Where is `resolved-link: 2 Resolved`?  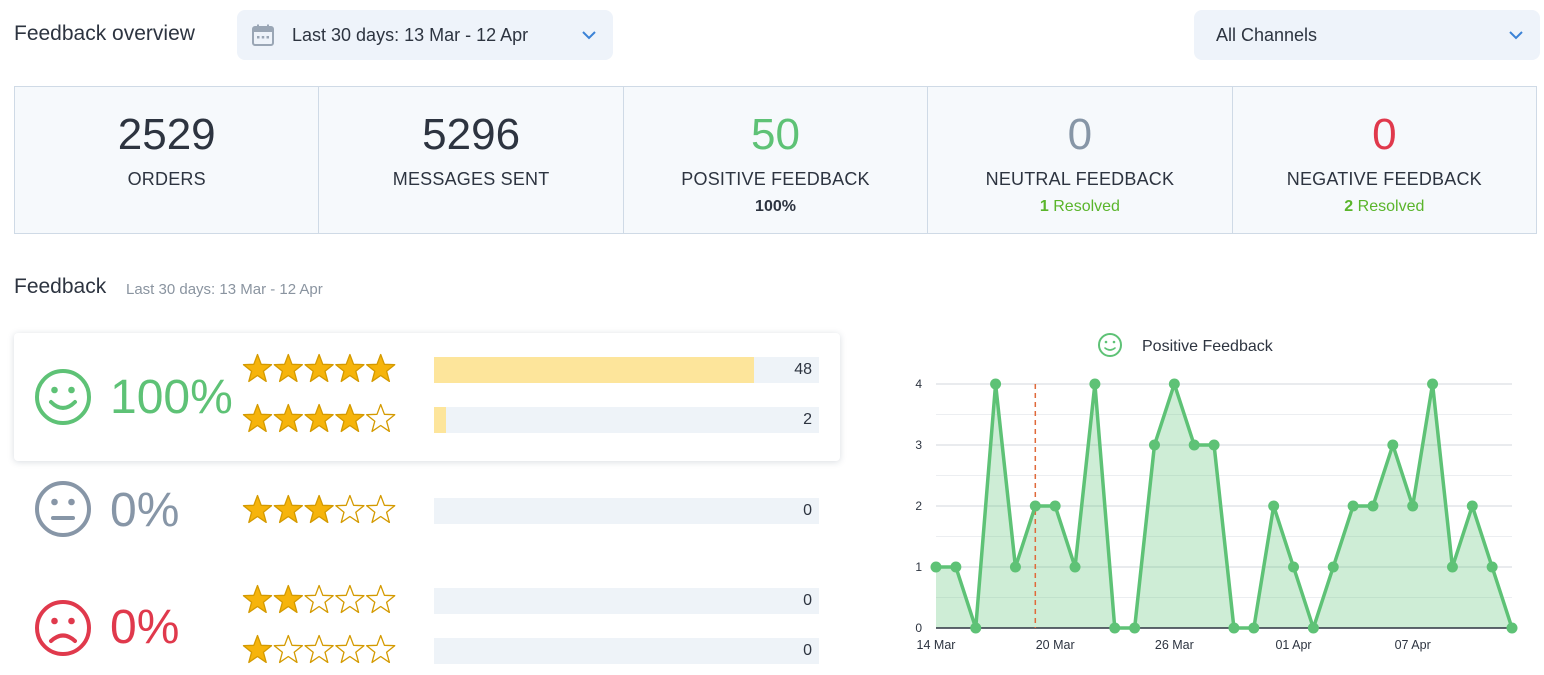
resolved-link: 2 Resolved is located at coordinates (1384, 207).